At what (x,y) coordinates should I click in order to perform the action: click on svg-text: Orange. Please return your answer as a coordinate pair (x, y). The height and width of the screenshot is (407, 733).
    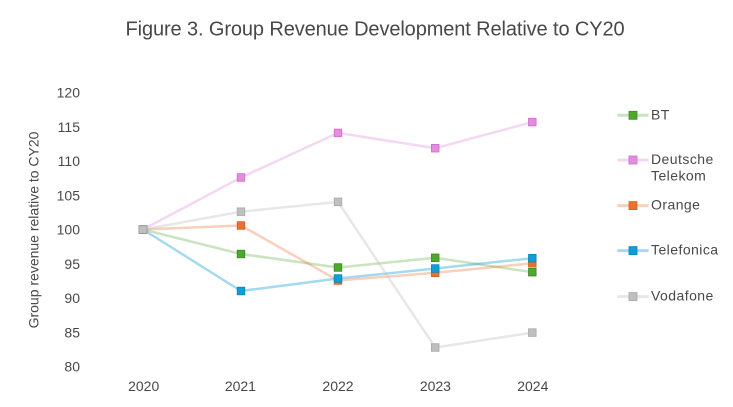
    Looking at the image, I should click on (675, 205).